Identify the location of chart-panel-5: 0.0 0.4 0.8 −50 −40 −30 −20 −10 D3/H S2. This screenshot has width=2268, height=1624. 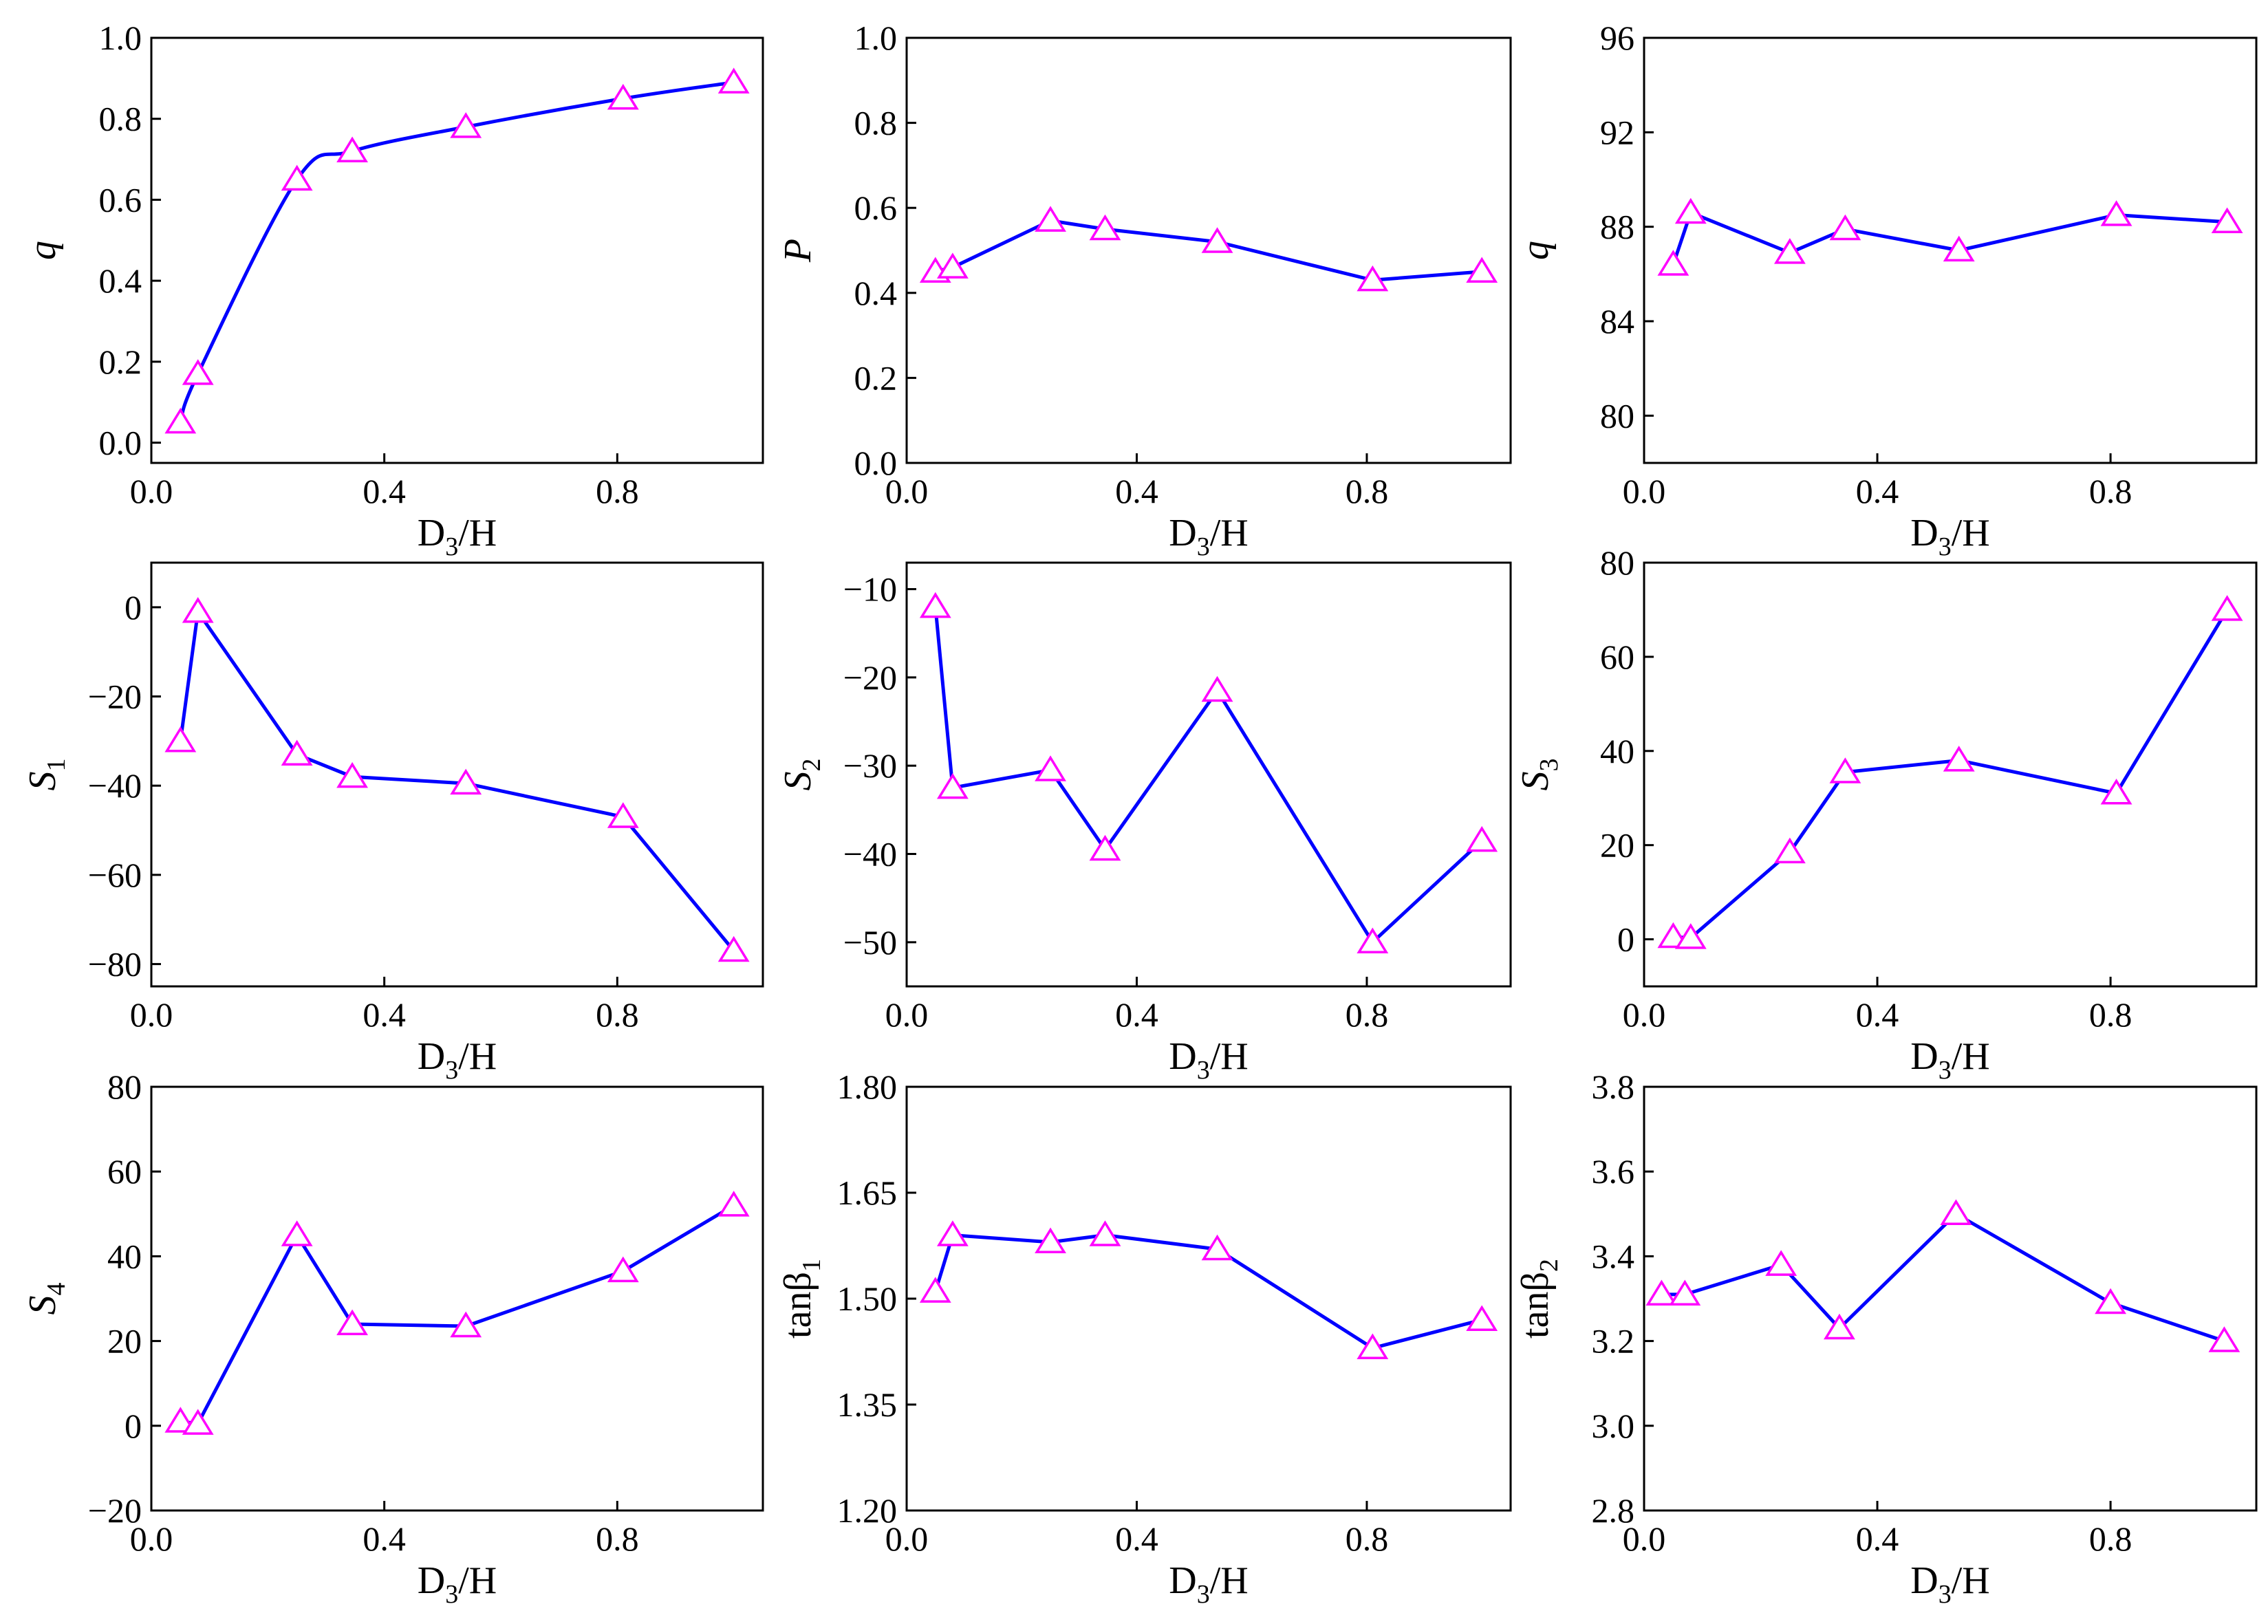
(1144, 823).